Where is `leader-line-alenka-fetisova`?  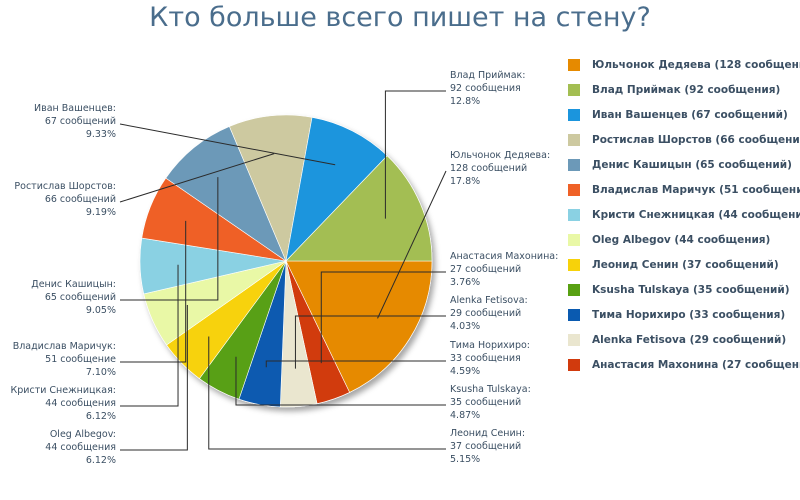
leader-line-alenka-fetisova is located at coordinates (370, 342).